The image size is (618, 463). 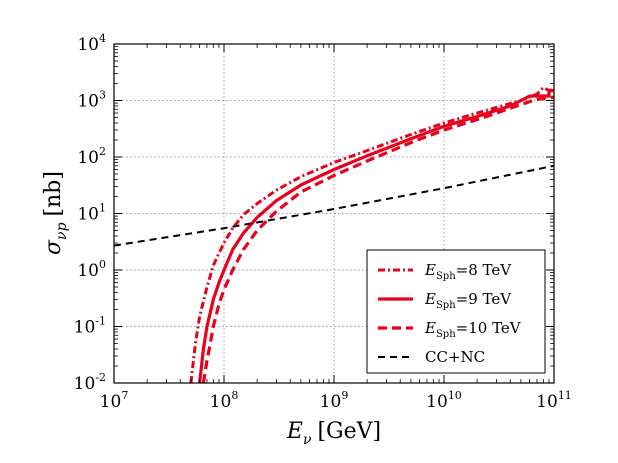 What do you see at coordinates (444, 400) in the screenshot?
I see `x-tick-label: 10¹⁰` at bounding box center [444, 400].